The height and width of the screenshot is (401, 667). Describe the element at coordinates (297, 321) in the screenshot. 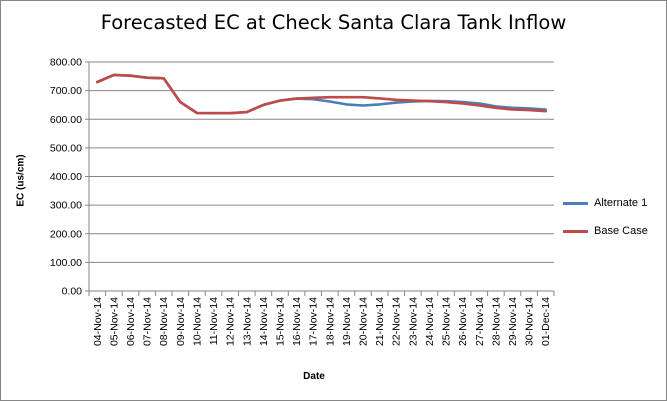

I see `x-tick-label: 16-Nov-14` at that location.